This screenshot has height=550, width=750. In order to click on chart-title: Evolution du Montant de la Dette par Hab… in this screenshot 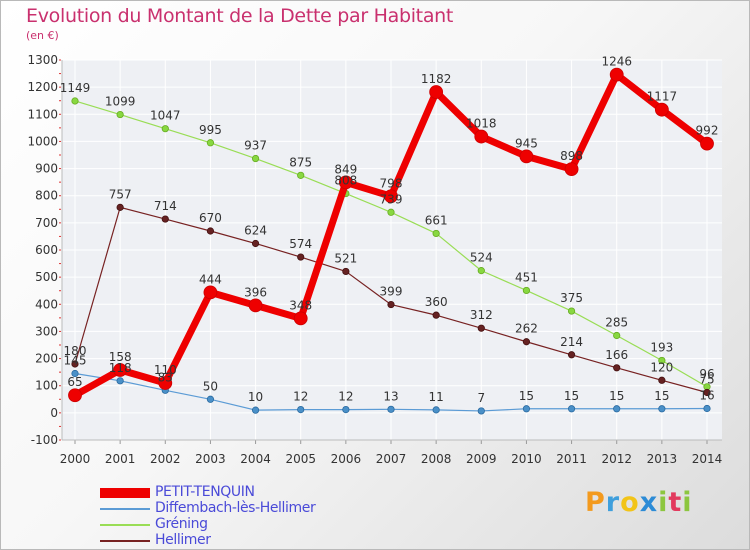, I will do `click(240, 16)`.